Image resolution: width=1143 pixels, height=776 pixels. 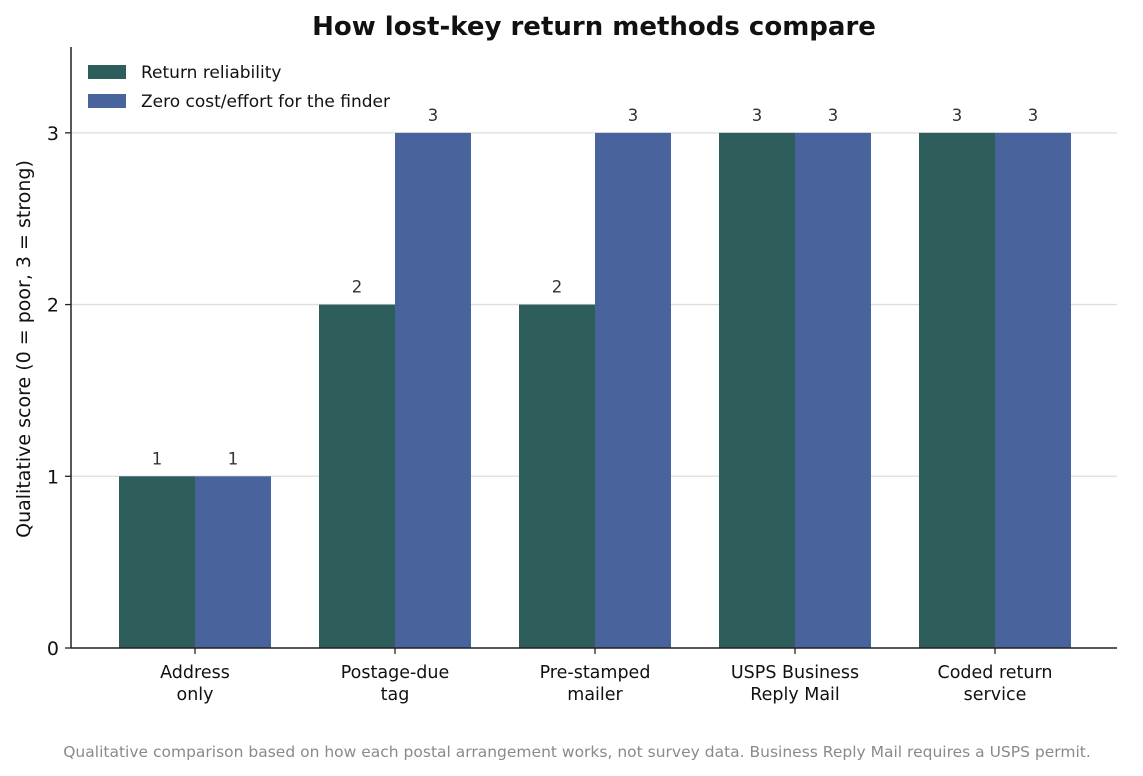 I want to click on x-tick-label: Postage-due, so click(x=395, y=673).